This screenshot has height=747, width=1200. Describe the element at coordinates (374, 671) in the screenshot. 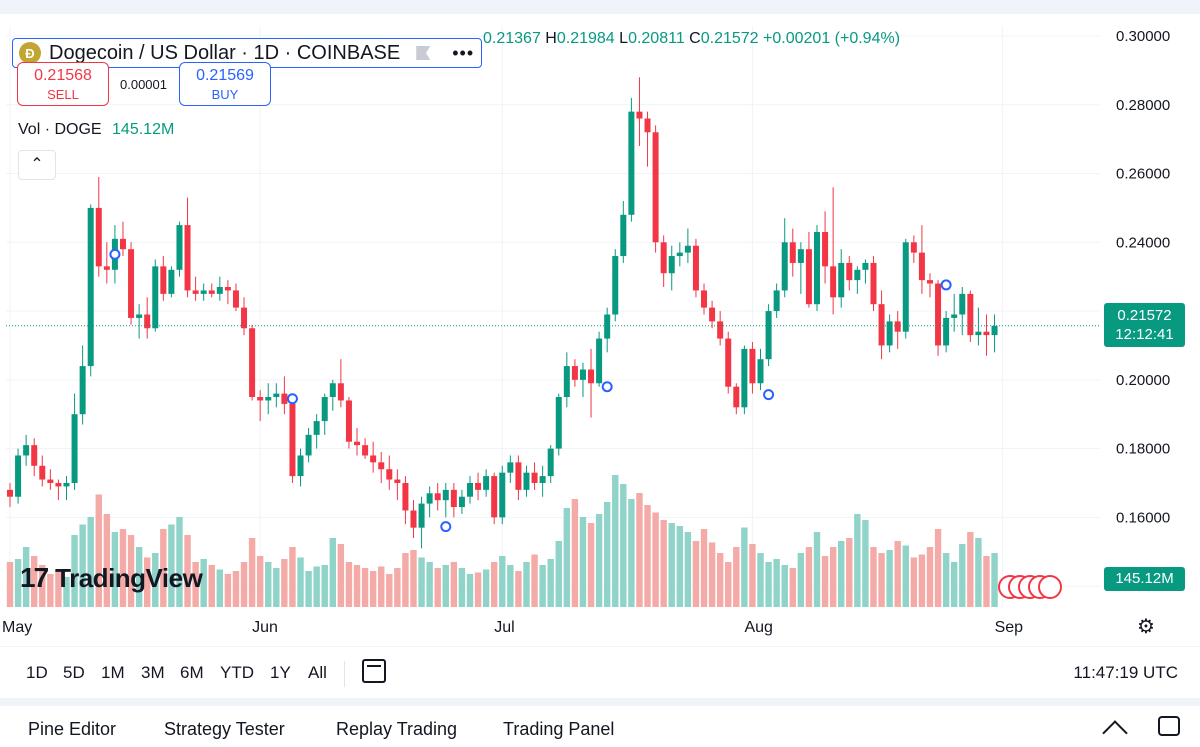

I see `calendar-goto-icon` at that location.